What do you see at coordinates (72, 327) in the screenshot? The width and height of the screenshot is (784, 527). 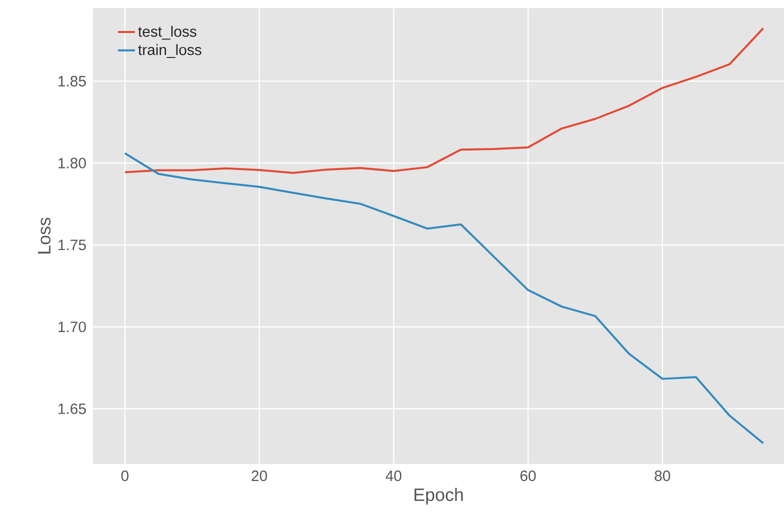 I see `y-tick-label: 1.70` at bounding box center [72, 327].